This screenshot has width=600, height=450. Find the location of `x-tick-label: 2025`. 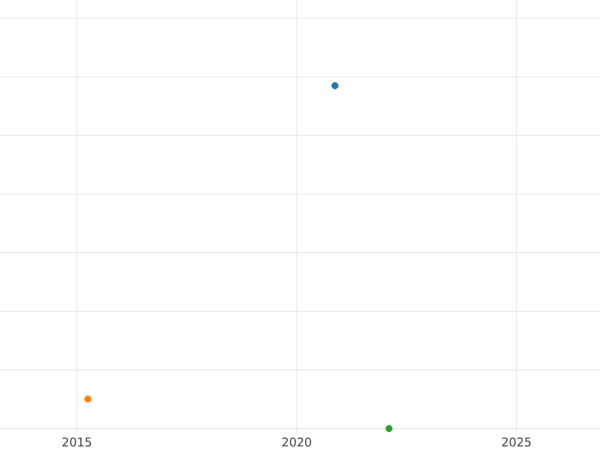

x-tick-label: 2025 is located at coordinates (516, 442).